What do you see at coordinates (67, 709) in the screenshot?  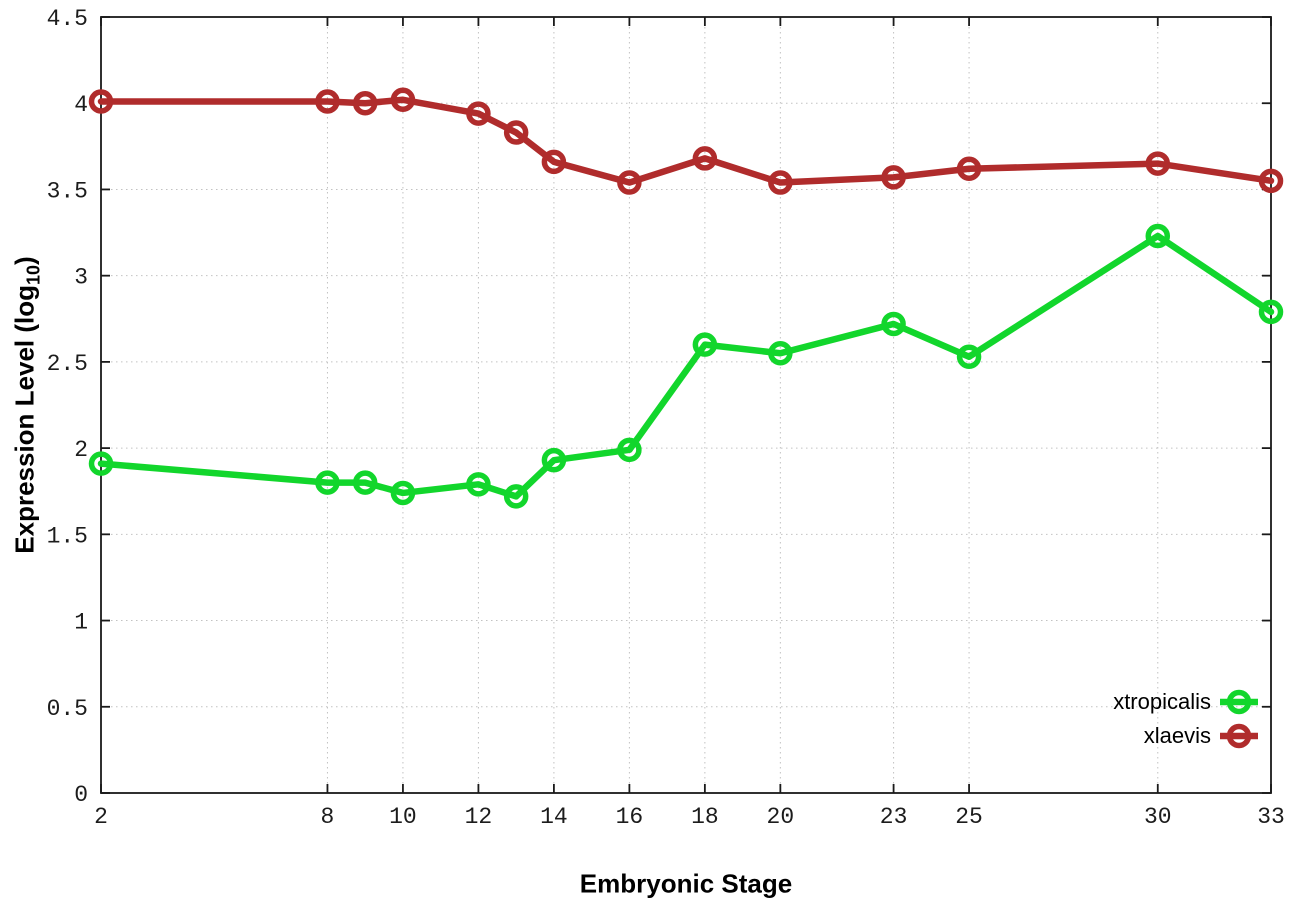 I see `y-tick-label: 0.5` at bounding box center [67, 709].